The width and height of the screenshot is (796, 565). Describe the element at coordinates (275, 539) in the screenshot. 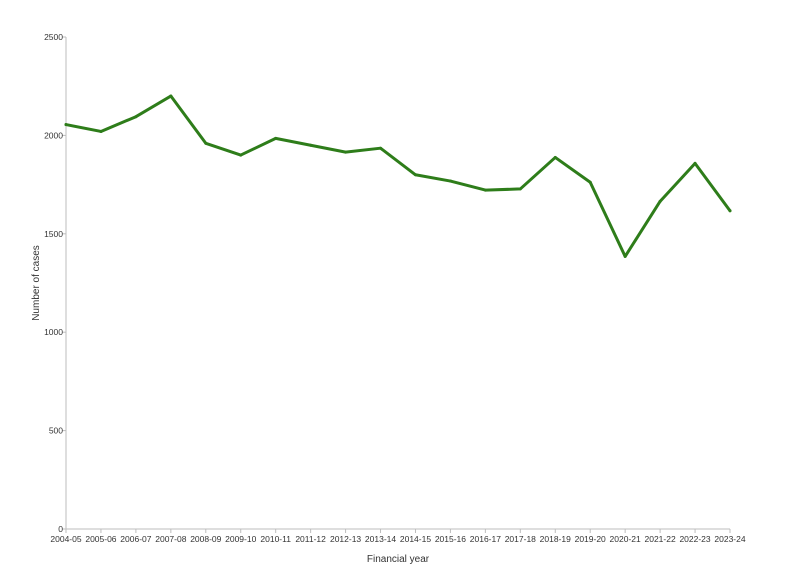

I see `x-tick-label: 2010-11` at that location.